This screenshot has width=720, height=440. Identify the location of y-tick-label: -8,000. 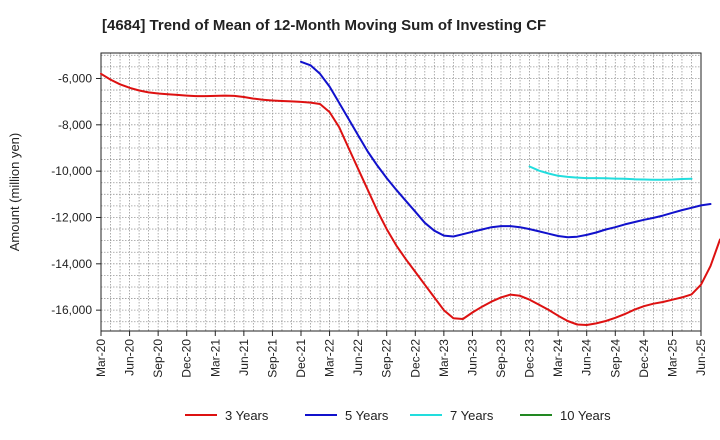
(75, 125).